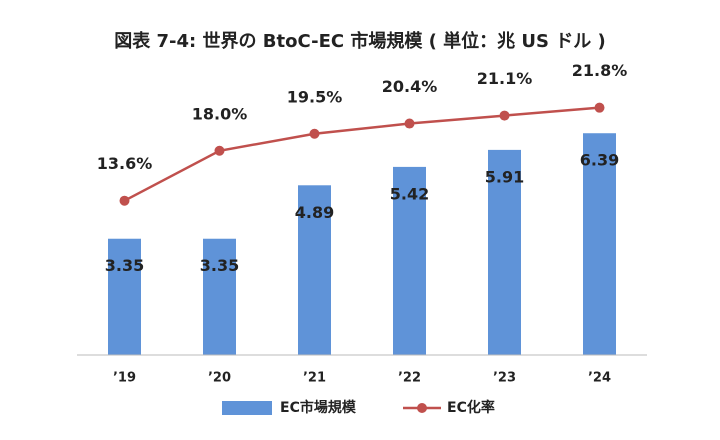 Image resolution: width=720 pixels, height=440 pixels. What do you see at coordinates (504, 176) in the screenshot?
I see `bar-value-label: 5.91` at bounding box center [504, 176].